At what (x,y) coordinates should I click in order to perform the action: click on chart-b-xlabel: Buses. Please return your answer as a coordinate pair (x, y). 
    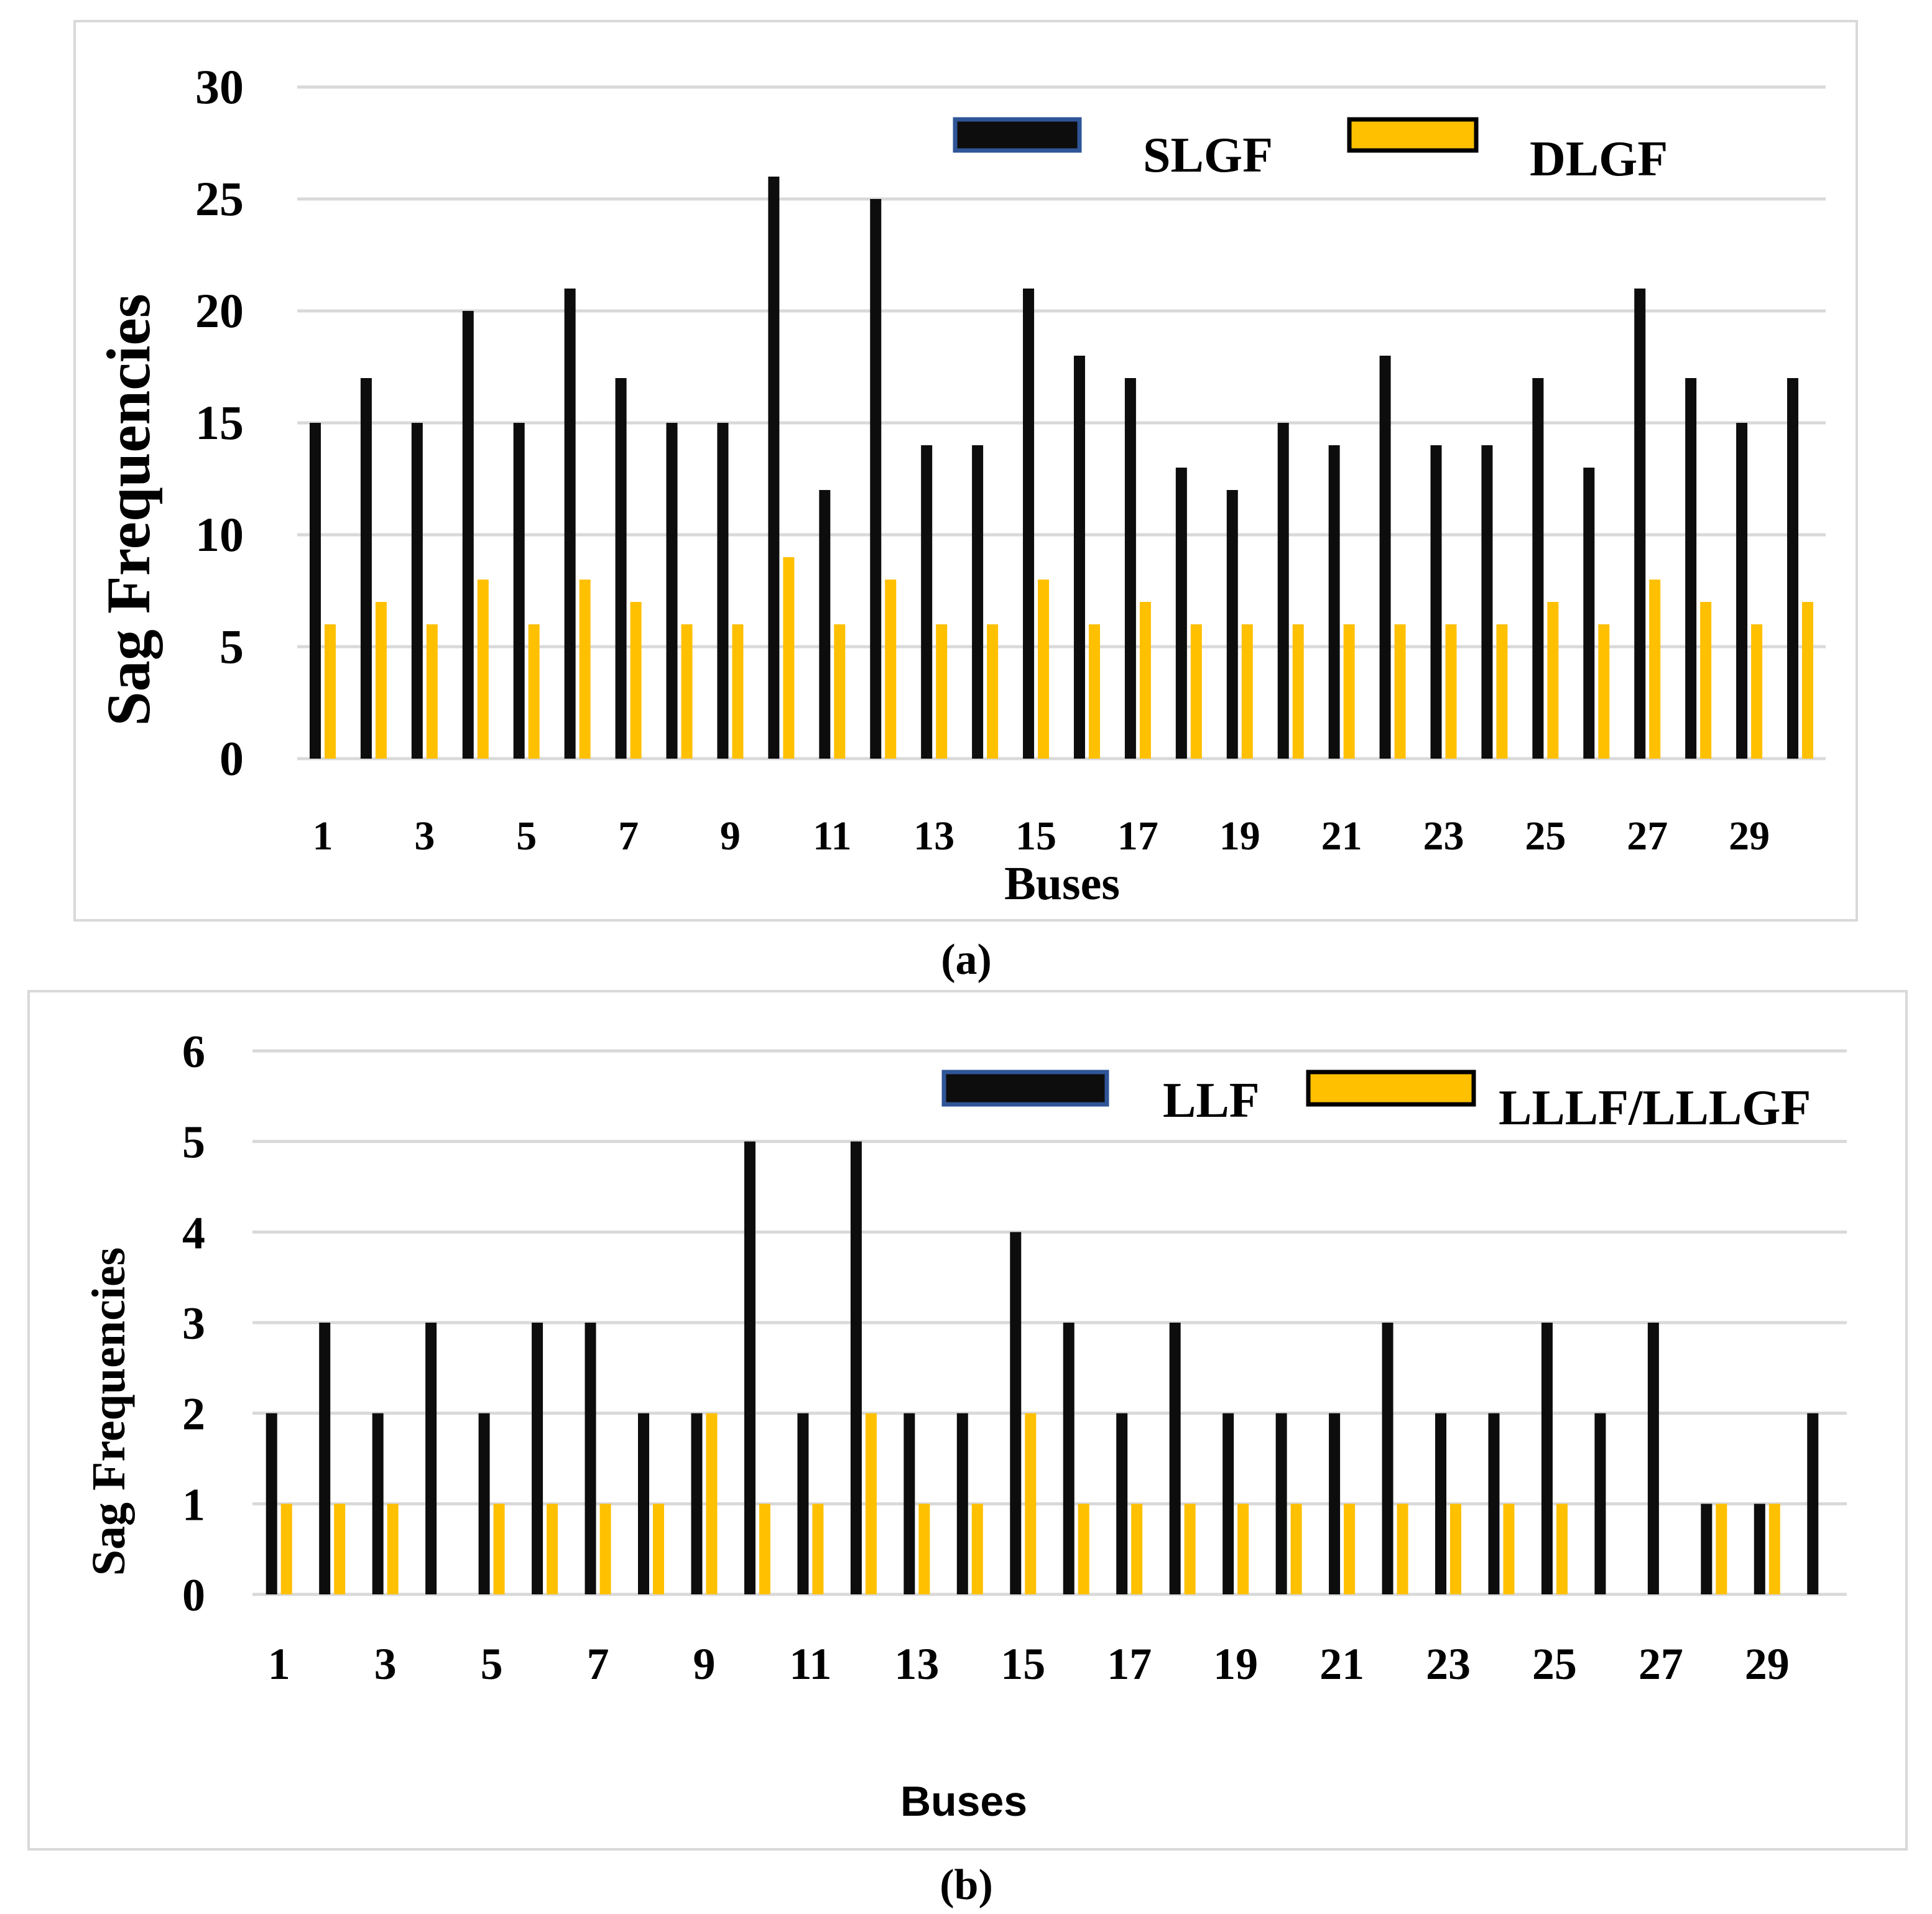
    Looking at the image, I should click on (964, 1801).